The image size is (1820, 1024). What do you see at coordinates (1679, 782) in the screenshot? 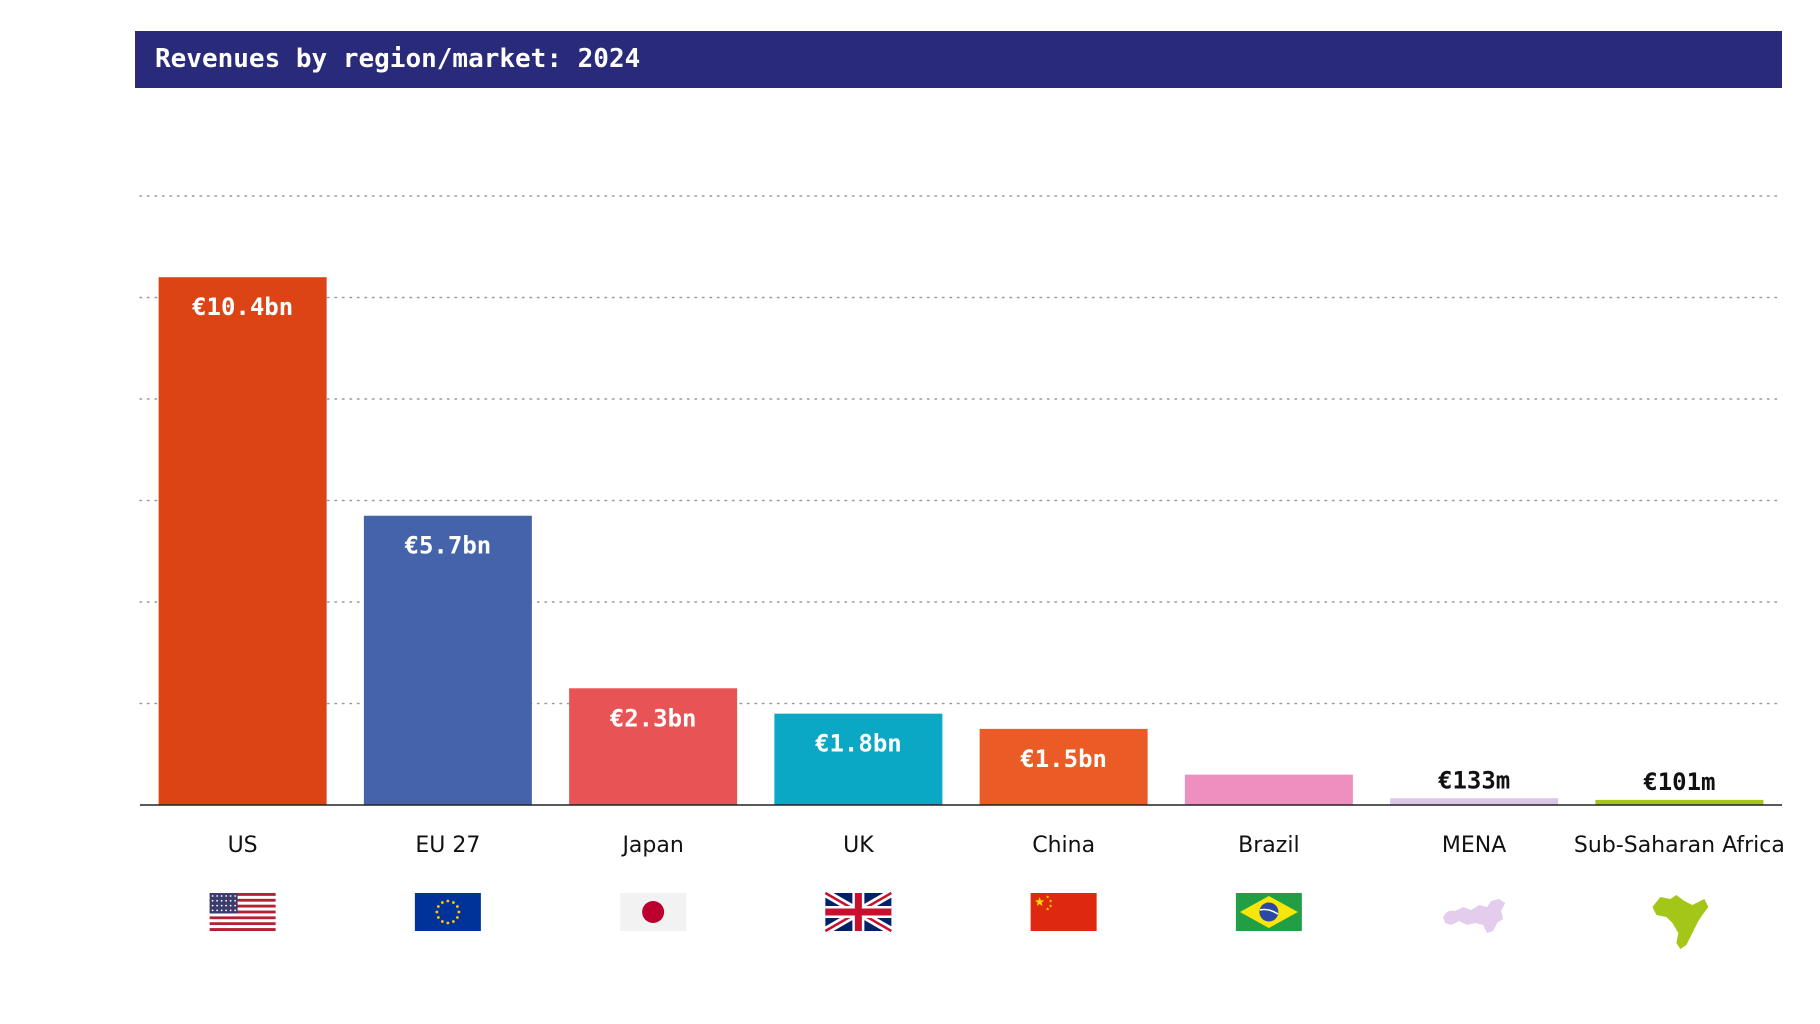
I see `data-label: €101m` at bounding box center [1679, 782].